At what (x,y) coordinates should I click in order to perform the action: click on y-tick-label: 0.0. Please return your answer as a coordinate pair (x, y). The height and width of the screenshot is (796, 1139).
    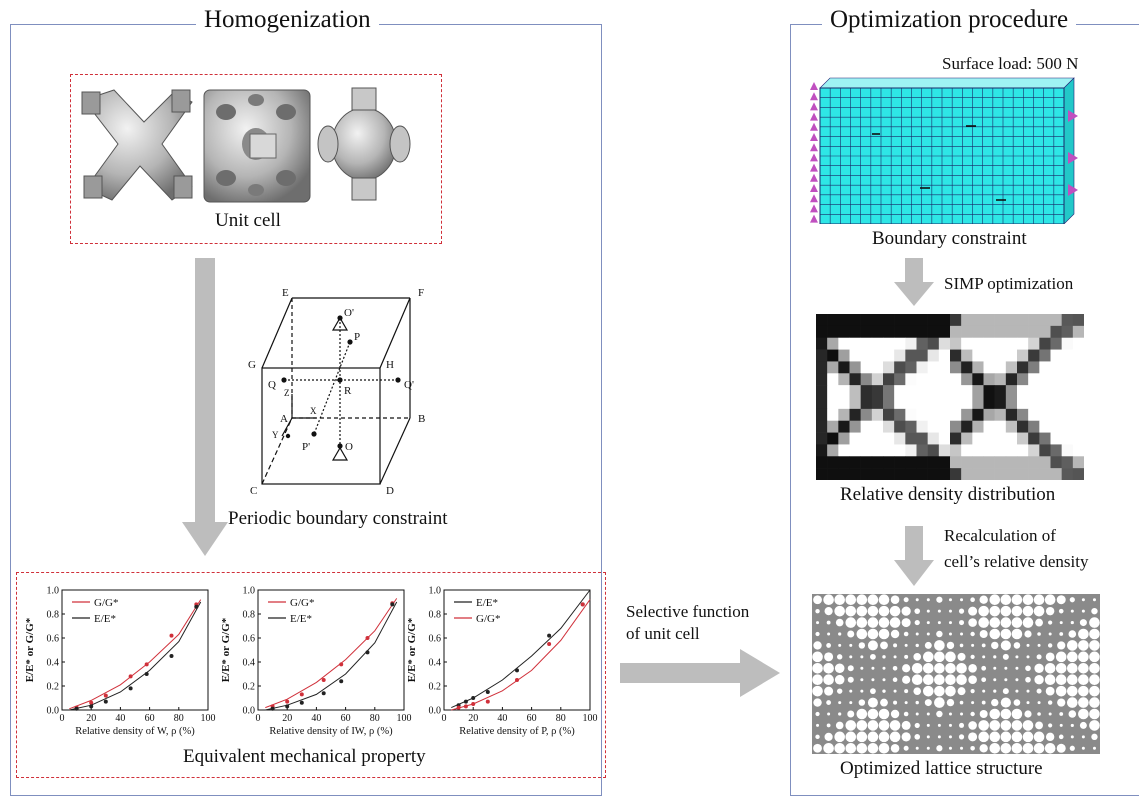
    Looking at the image, I should click on (53, 711).